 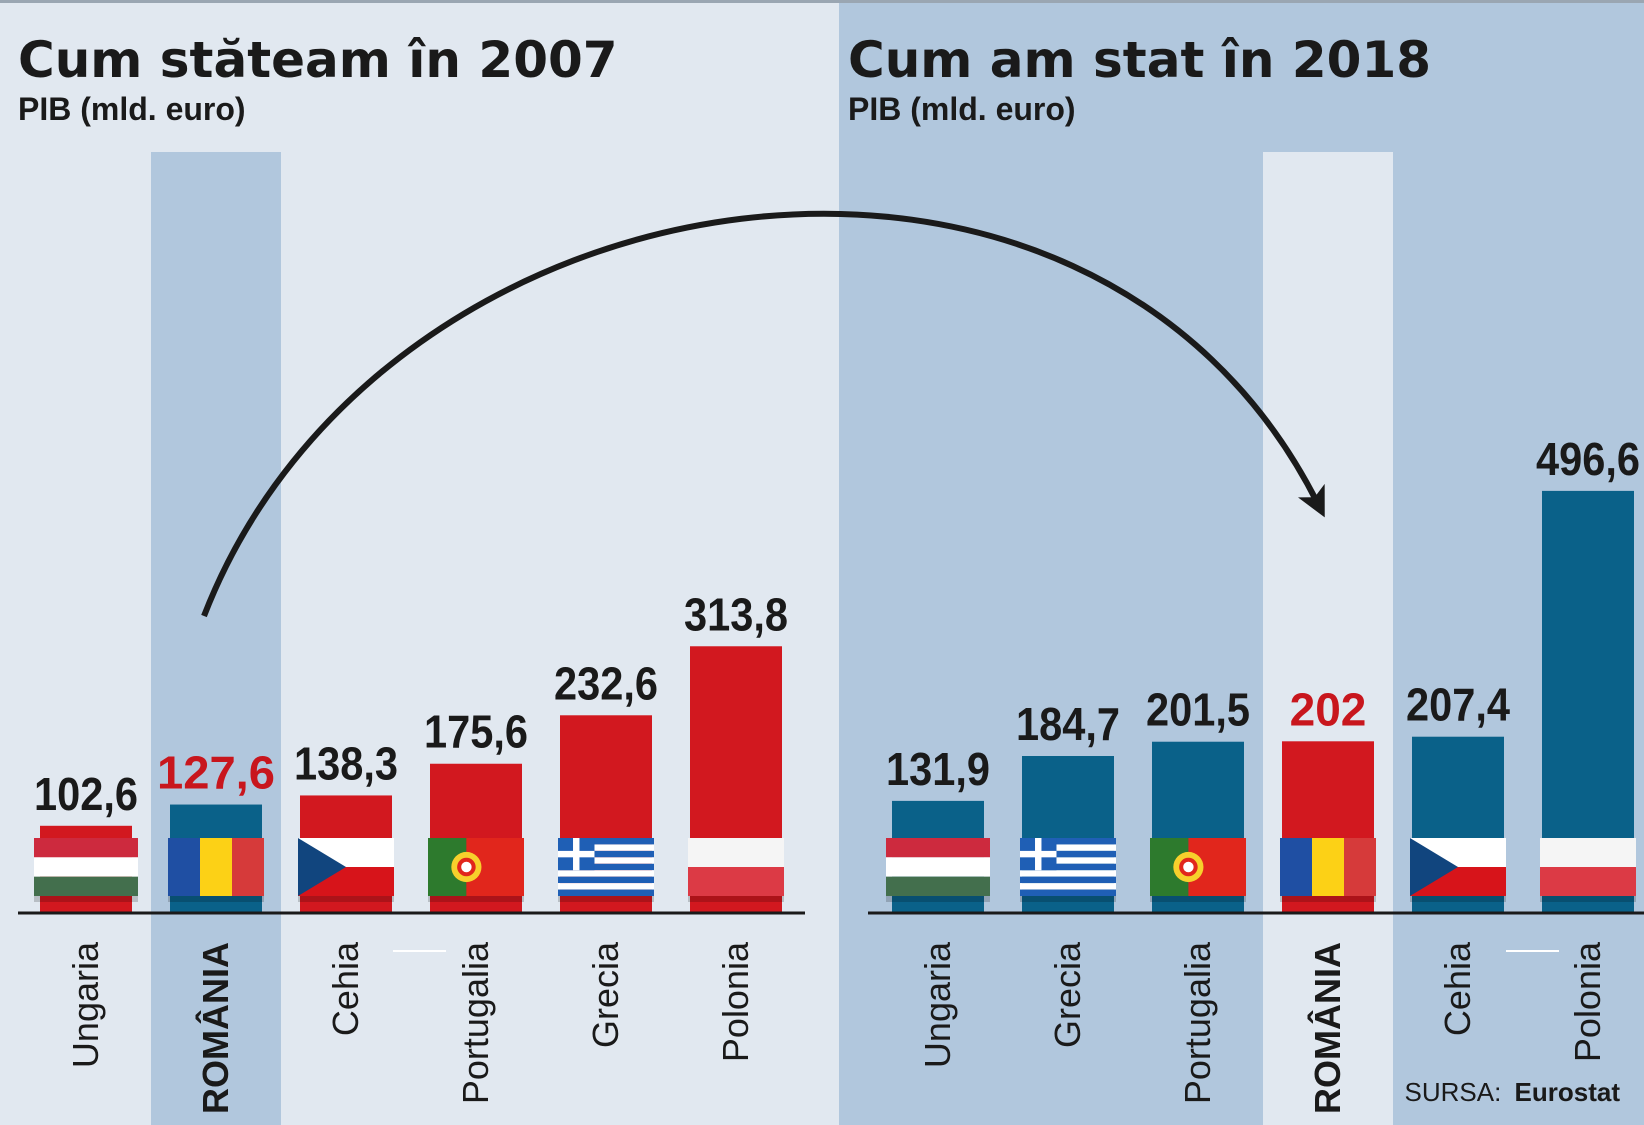 What do you see at coordinates (1198, 870) in the screenshot?
I see `portugal-flag-2018` at bounding box center [1198, 870].